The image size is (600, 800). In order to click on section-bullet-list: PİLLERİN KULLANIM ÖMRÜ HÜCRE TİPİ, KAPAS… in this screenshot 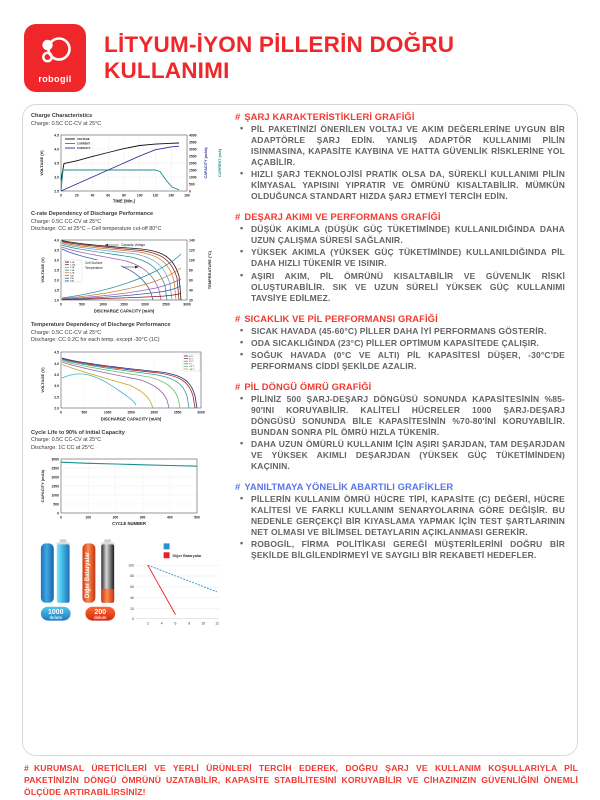, I will do `click(400, 527)`.